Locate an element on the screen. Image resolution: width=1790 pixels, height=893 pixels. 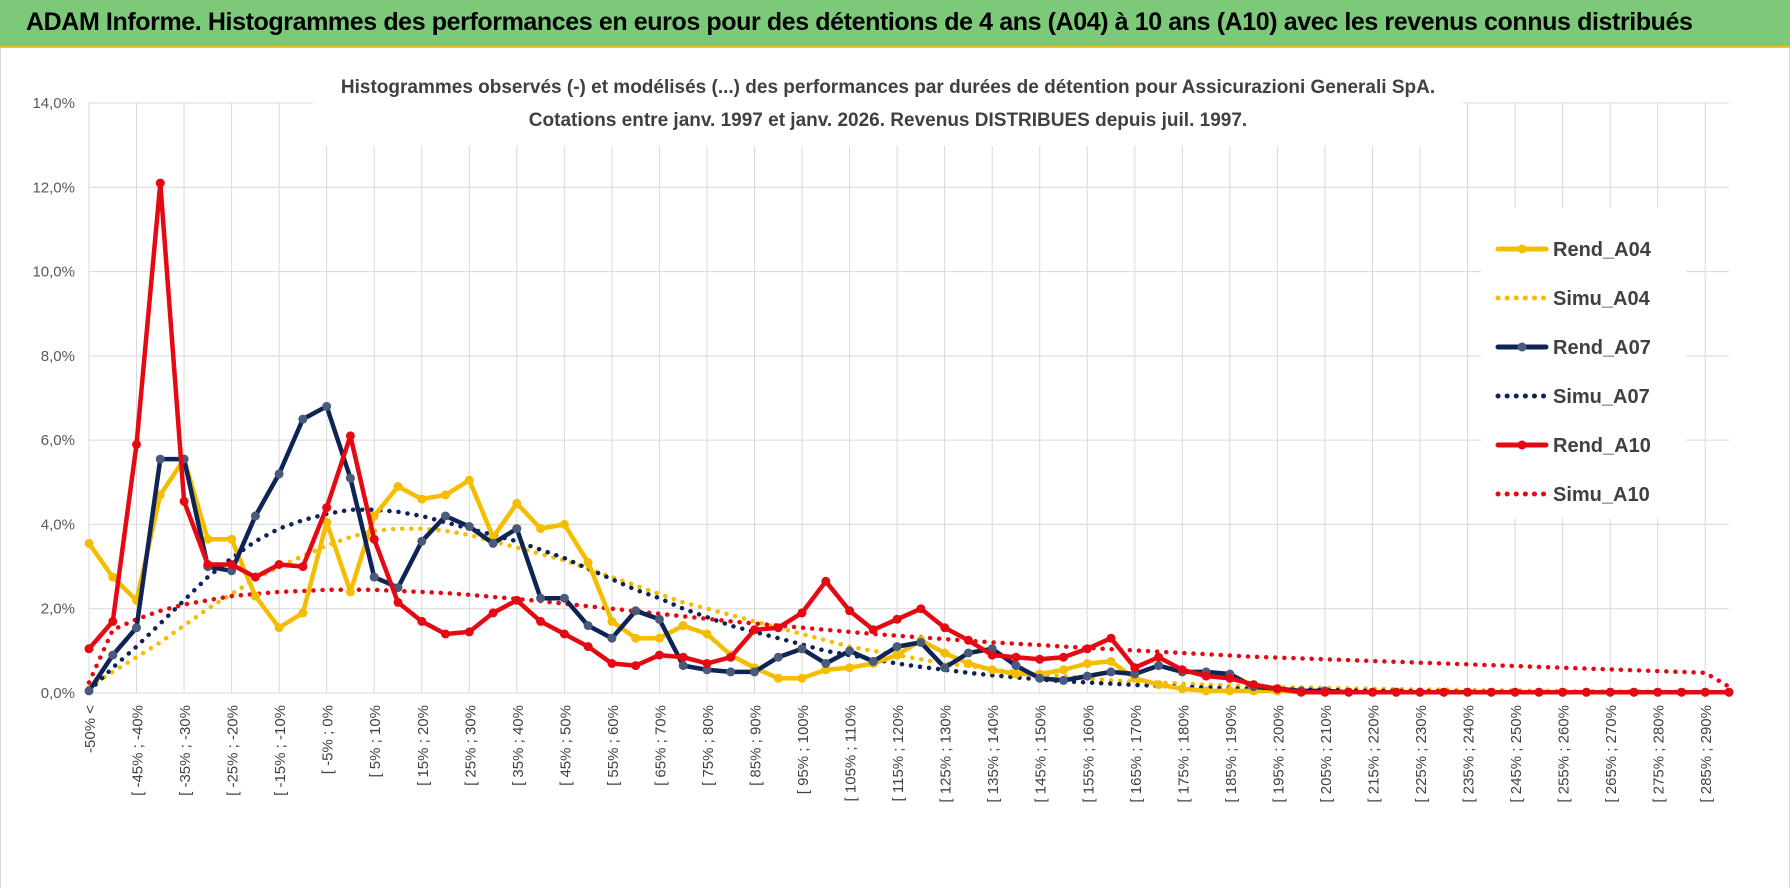
x-tick-label: [ 135% ; 140% is located at coordinates (993, 754).